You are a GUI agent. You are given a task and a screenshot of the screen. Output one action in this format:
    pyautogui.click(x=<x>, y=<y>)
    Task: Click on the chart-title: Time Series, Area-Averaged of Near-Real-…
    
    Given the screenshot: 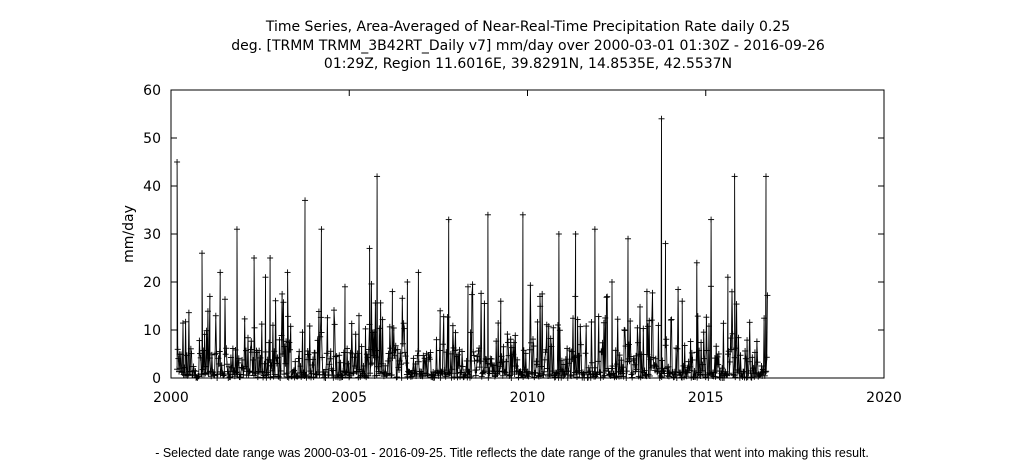 What is the action you would take?
    pyautogui.click(x=528, y=45)
    